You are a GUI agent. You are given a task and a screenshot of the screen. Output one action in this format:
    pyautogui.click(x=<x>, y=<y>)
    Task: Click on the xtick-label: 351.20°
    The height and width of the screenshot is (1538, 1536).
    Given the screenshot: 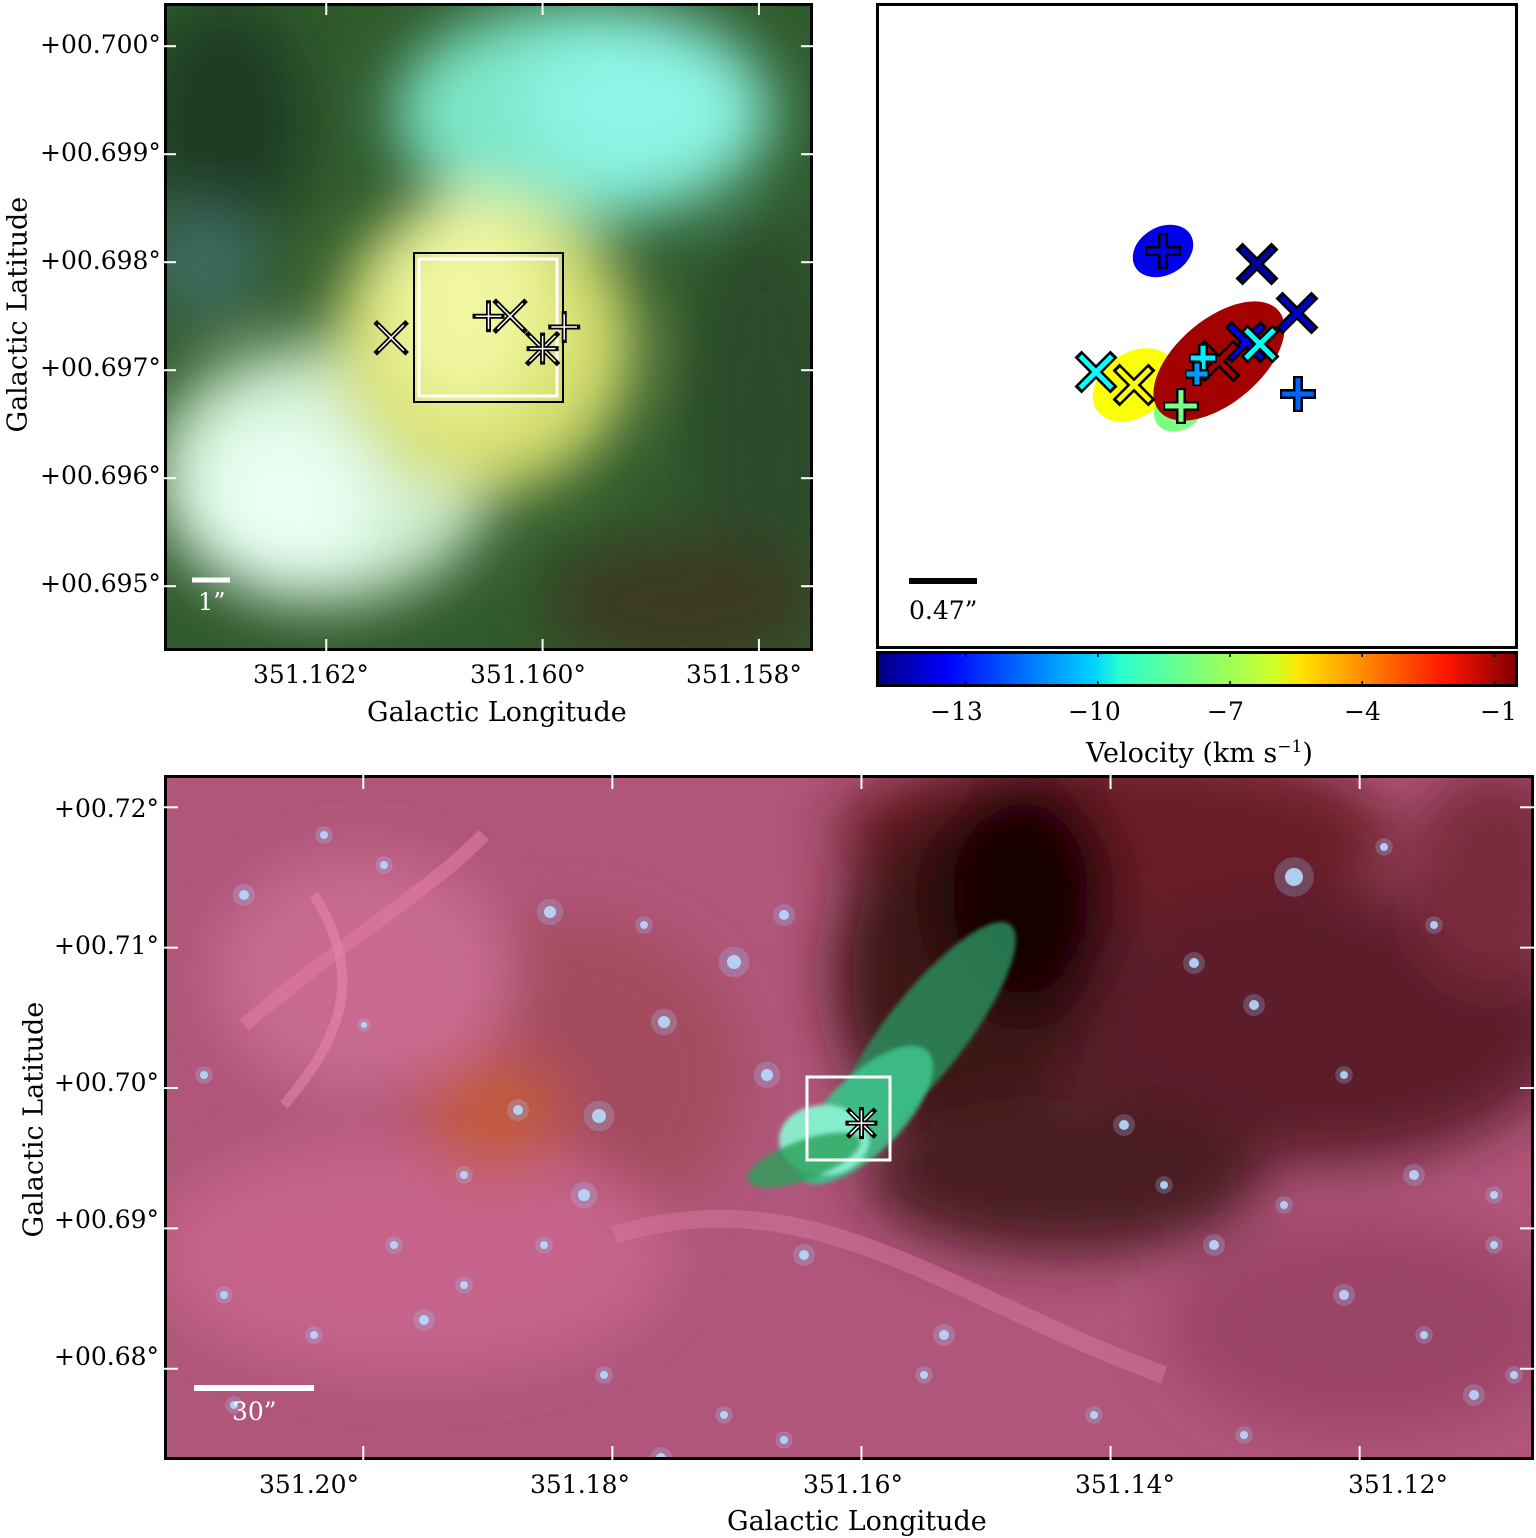 What is the action you would take?
    pyautogui.click(x=309, y=1484)
    